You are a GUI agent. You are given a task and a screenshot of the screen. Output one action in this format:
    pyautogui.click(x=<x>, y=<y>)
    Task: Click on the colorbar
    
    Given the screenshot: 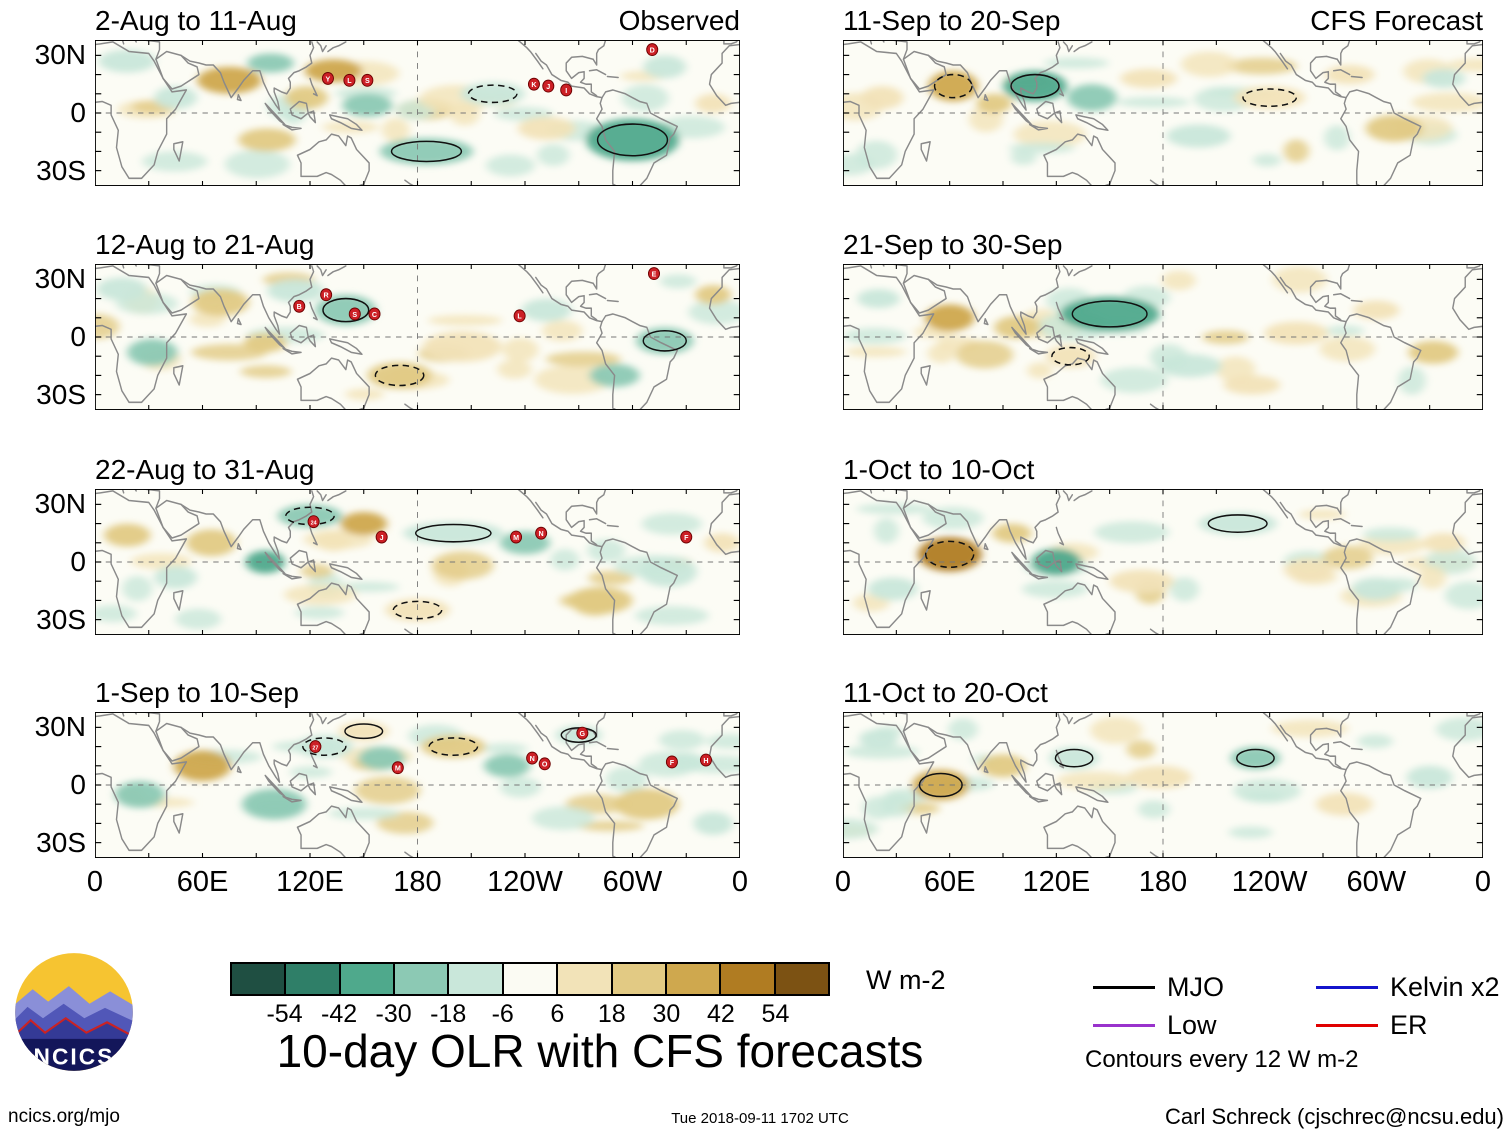 What is the action you would take?
    pyautogui.click(x=530, y=979)
    